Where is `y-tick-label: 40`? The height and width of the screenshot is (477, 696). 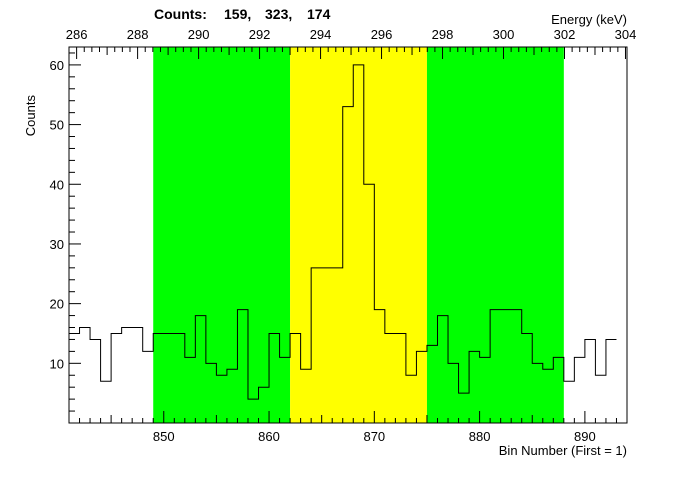 y-tick-label: 40 is located at coordinates (57, 184).